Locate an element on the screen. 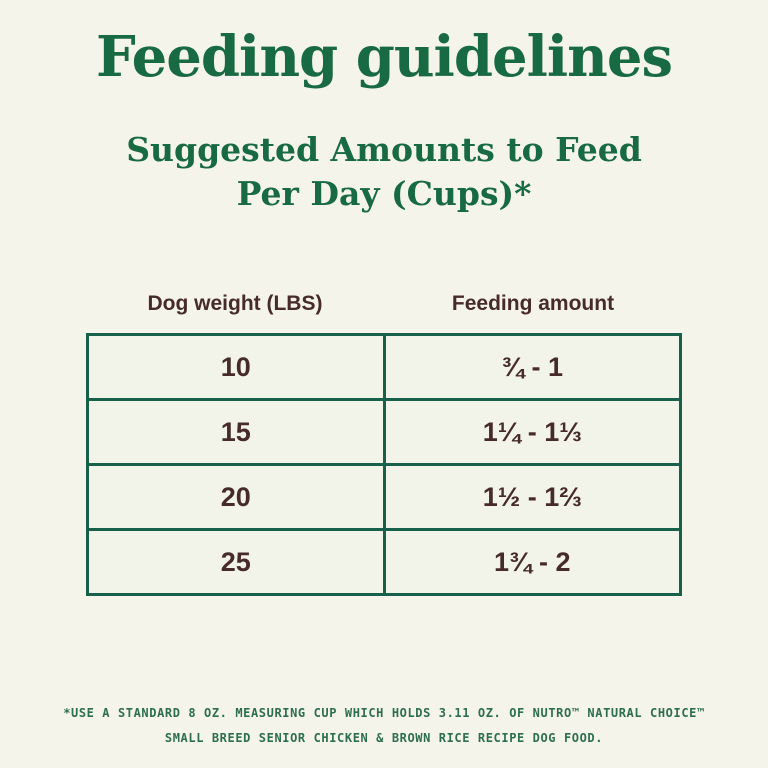 The image size is (768, 768). feeding-amount-cell: 1¼ - 1⅓ is located at coordinates (532, 432).